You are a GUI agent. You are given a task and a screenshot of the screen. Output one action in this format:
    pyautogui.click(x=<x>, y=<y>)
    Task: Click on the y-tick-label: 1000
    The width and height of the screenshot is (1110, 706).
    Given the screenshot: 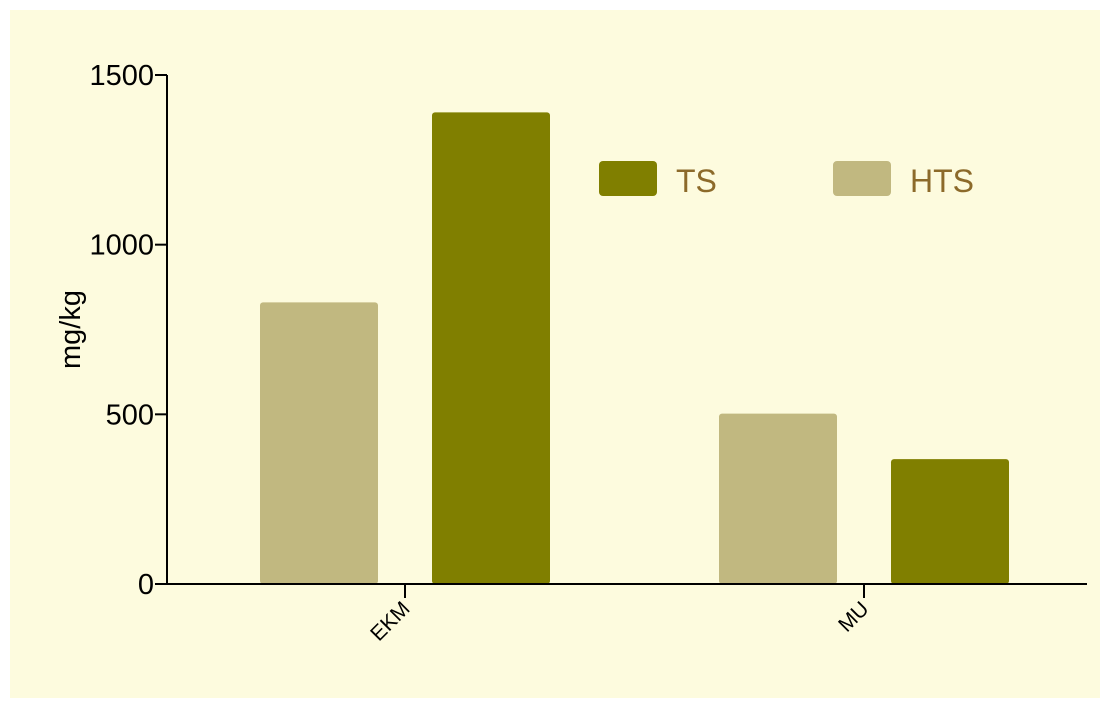 What is the action you would take?
    pyautogui.click(x=121, y=246)
    